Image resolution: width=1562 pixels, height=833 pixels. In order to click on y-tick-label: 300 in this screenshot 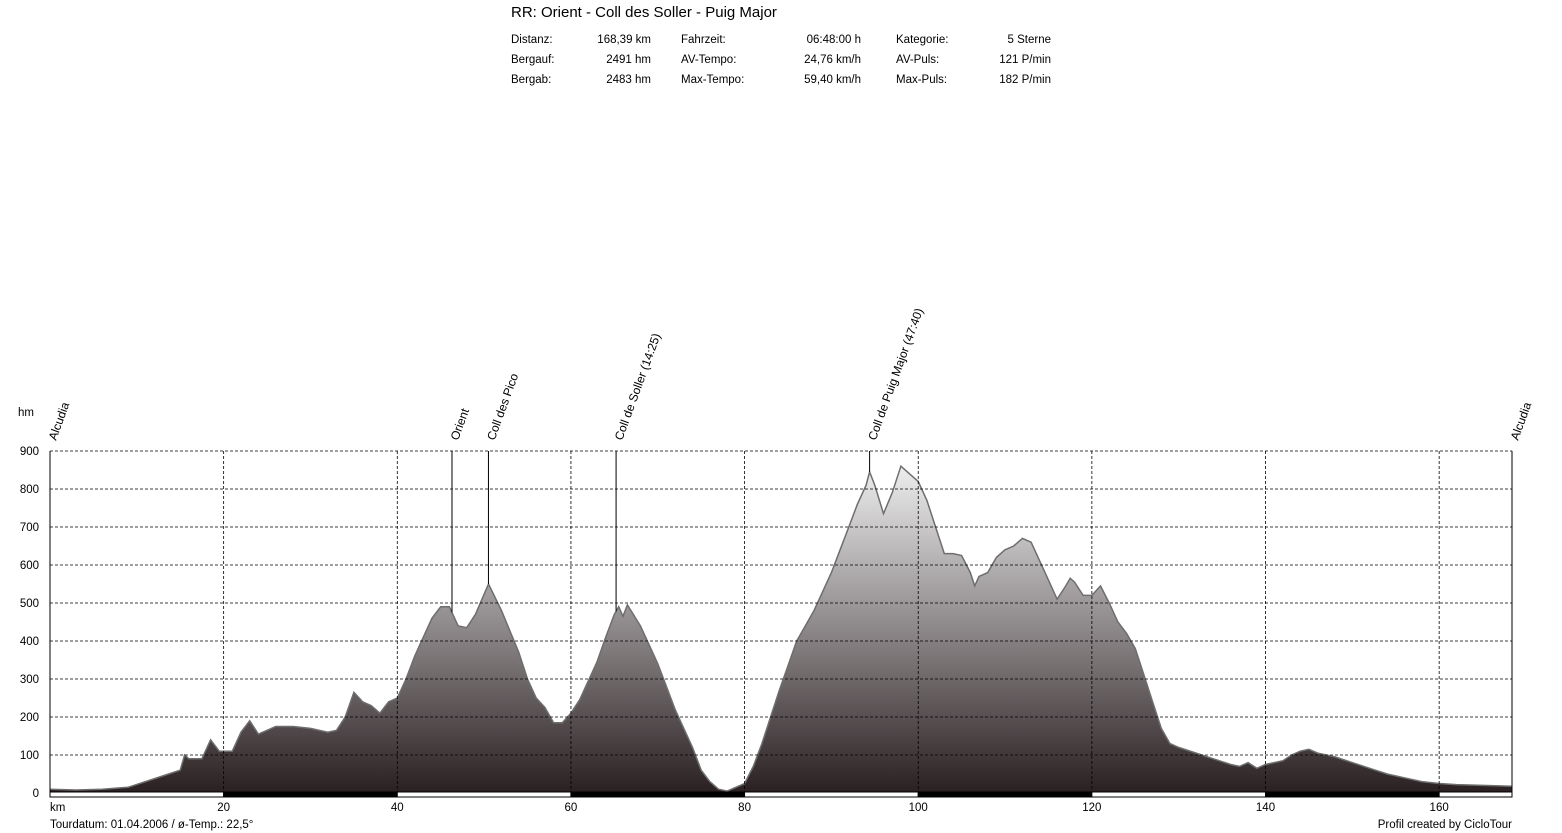, I will do `click(29, 680)`.